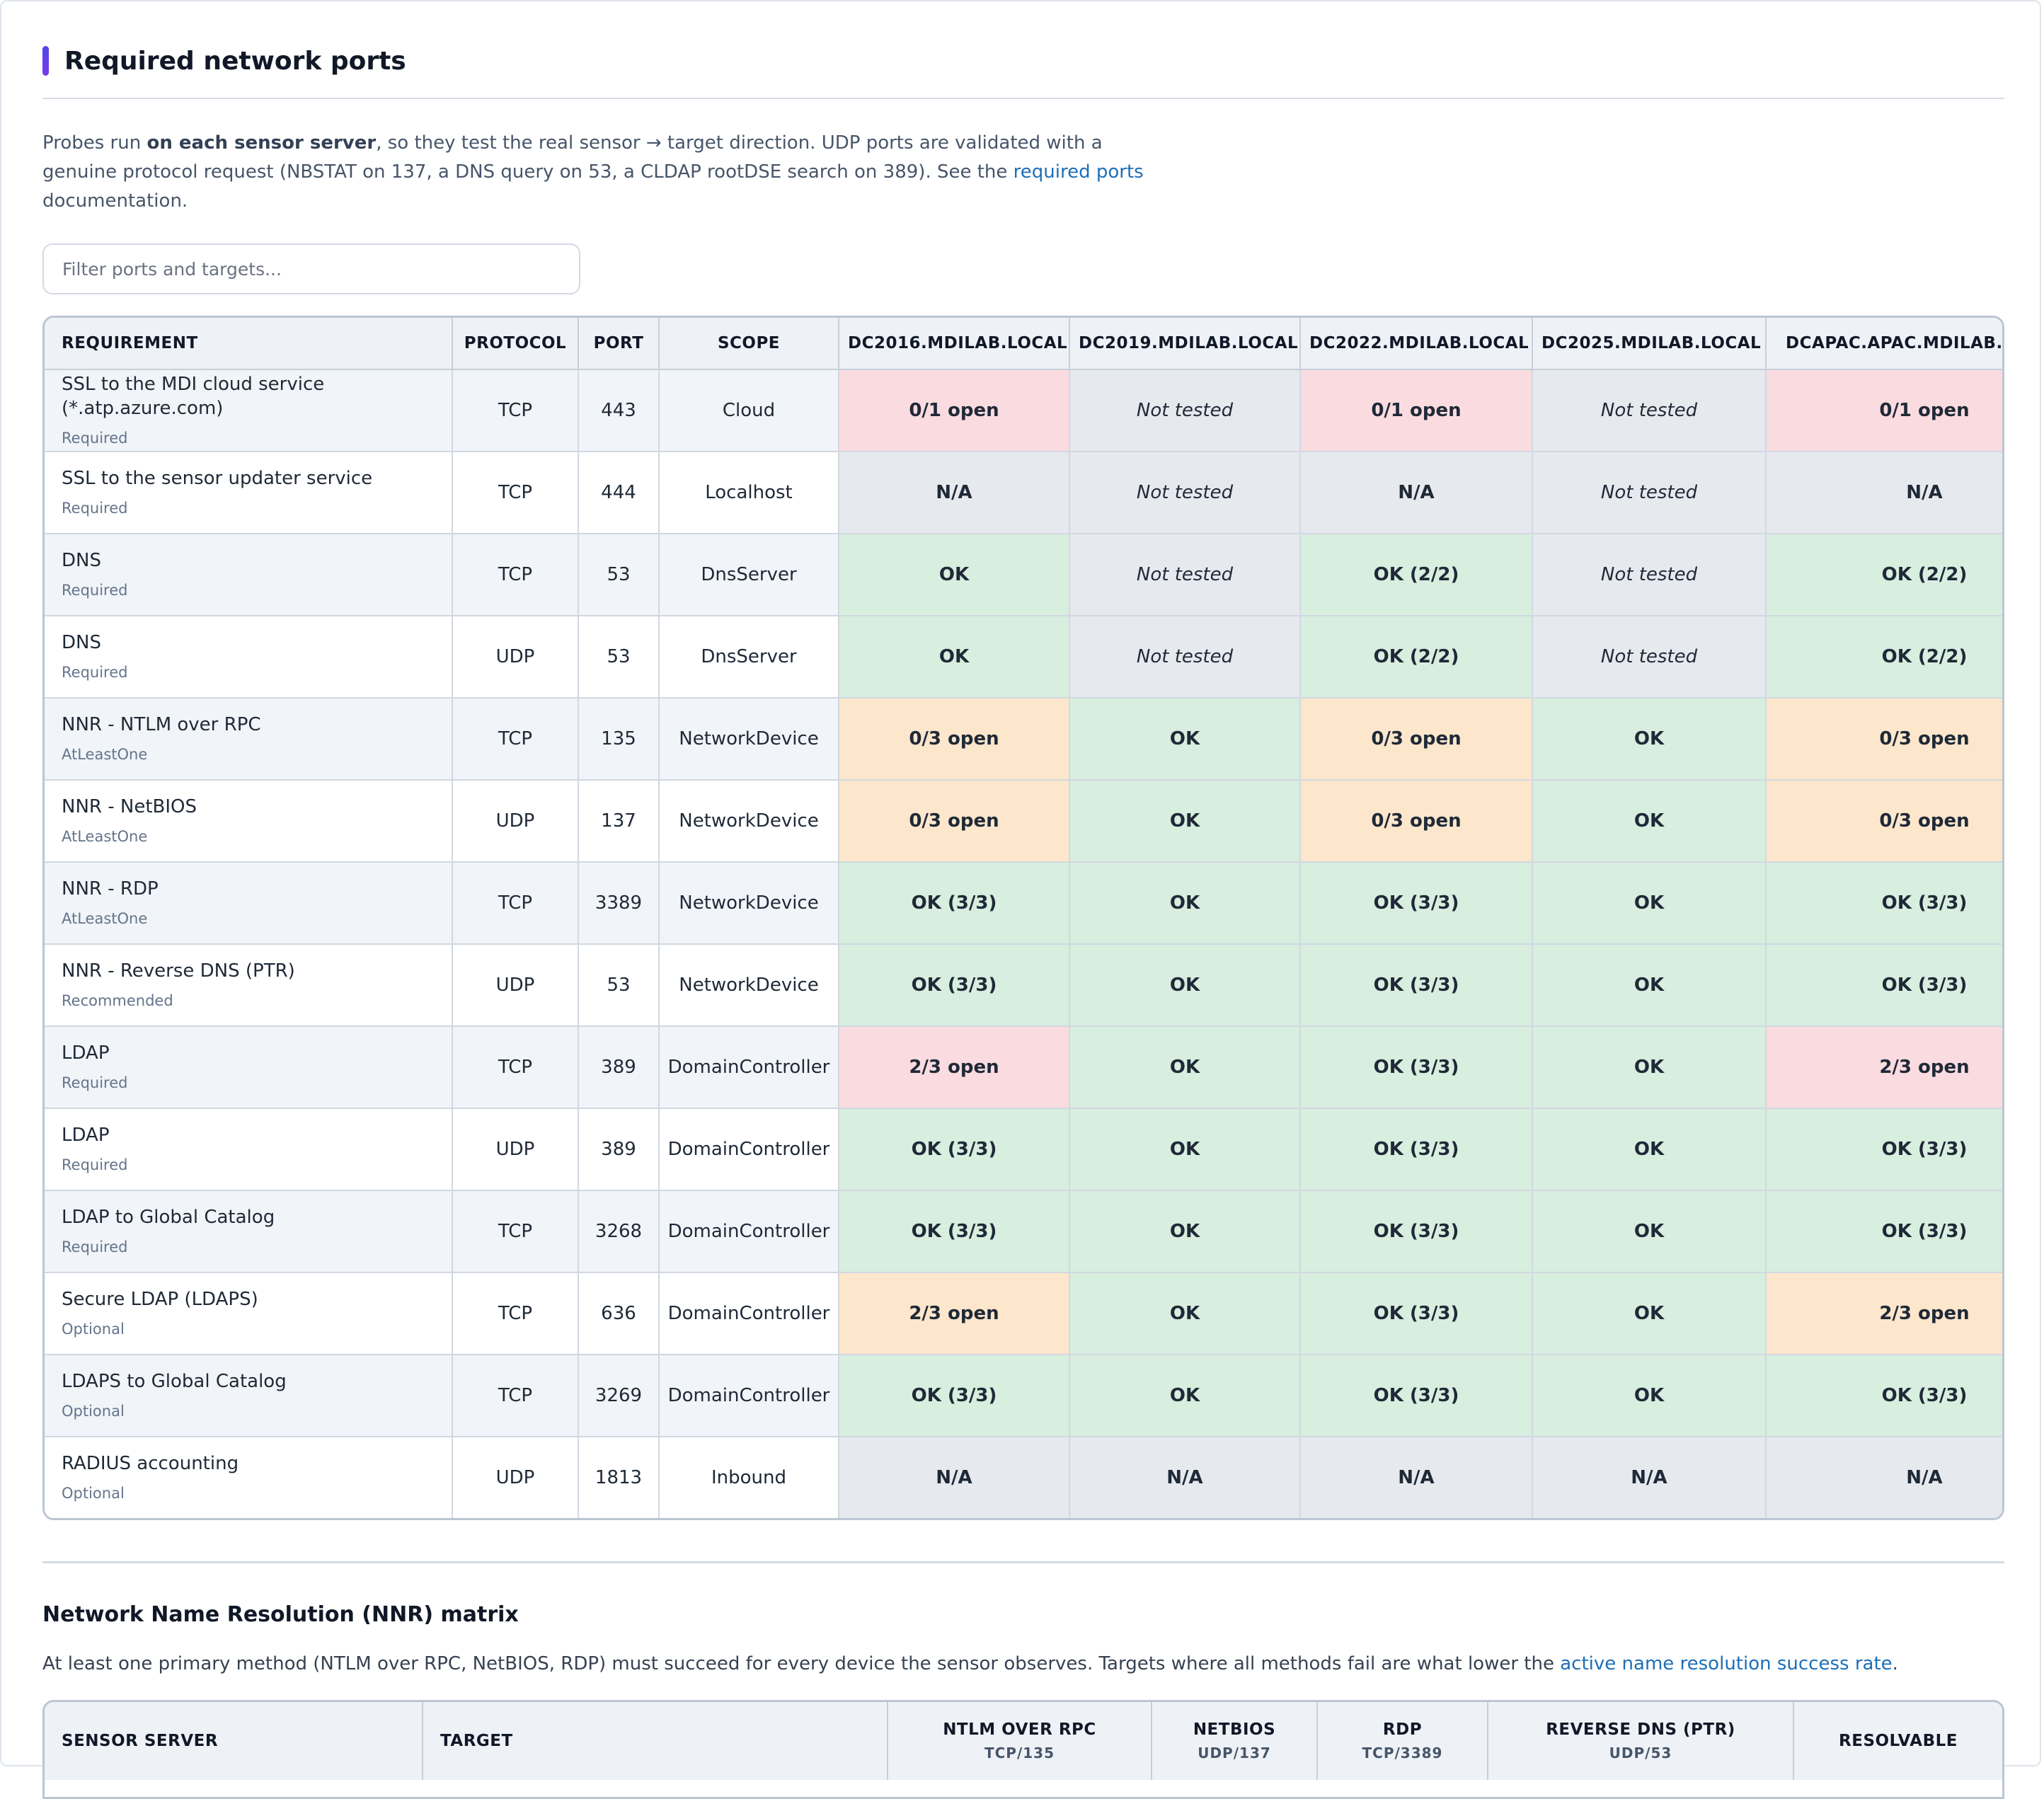  What do you see at coordinates (1023, 99) in the screenshot?
I see `title-divider` at bounding box center [1023, 99].